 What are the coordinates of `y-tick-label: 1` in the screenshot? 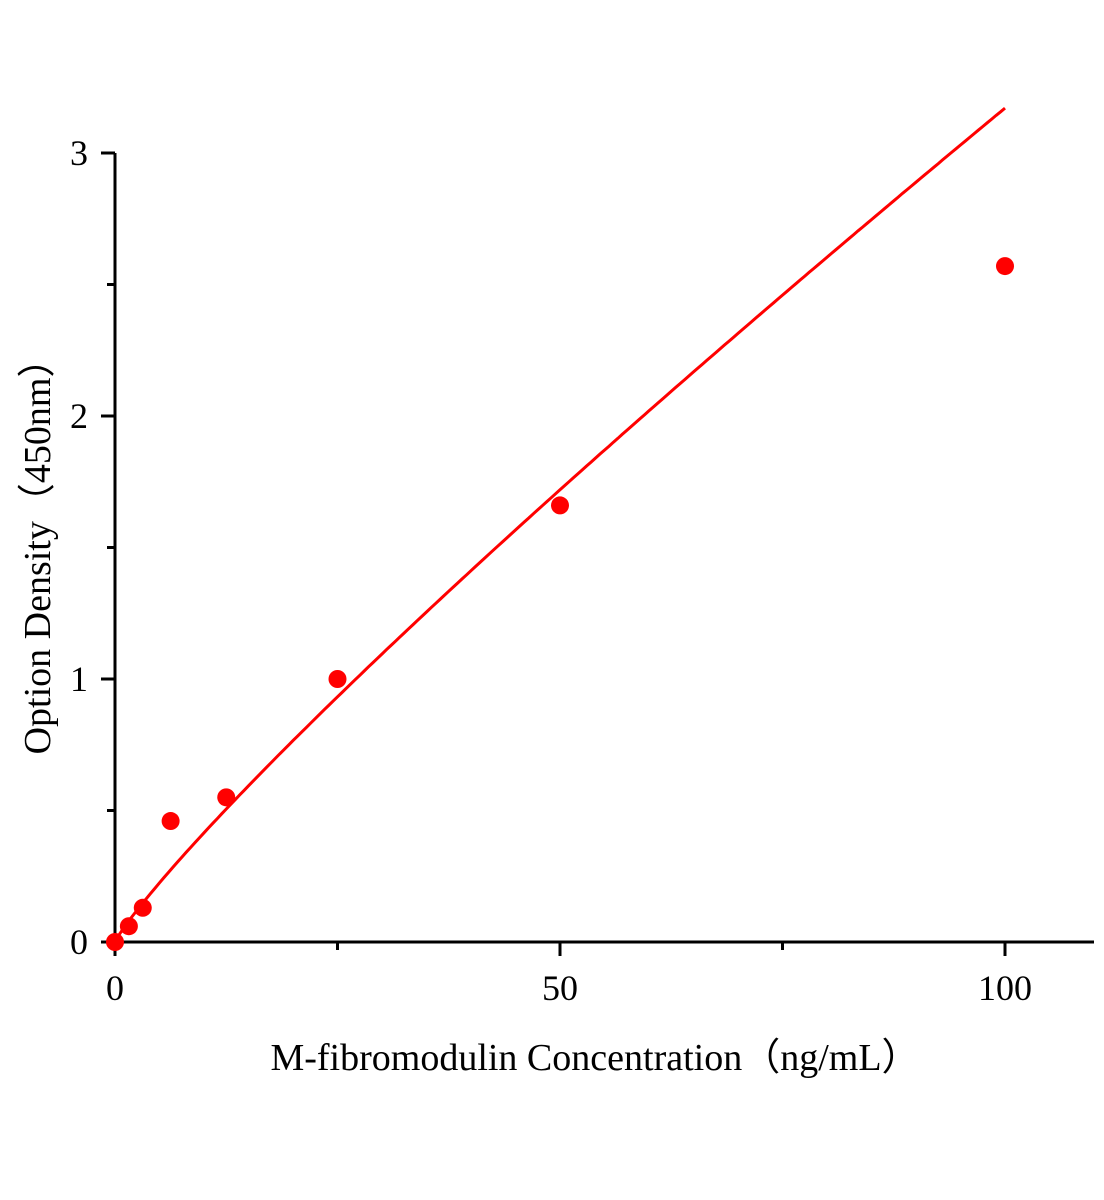 It's located at (79, 679).